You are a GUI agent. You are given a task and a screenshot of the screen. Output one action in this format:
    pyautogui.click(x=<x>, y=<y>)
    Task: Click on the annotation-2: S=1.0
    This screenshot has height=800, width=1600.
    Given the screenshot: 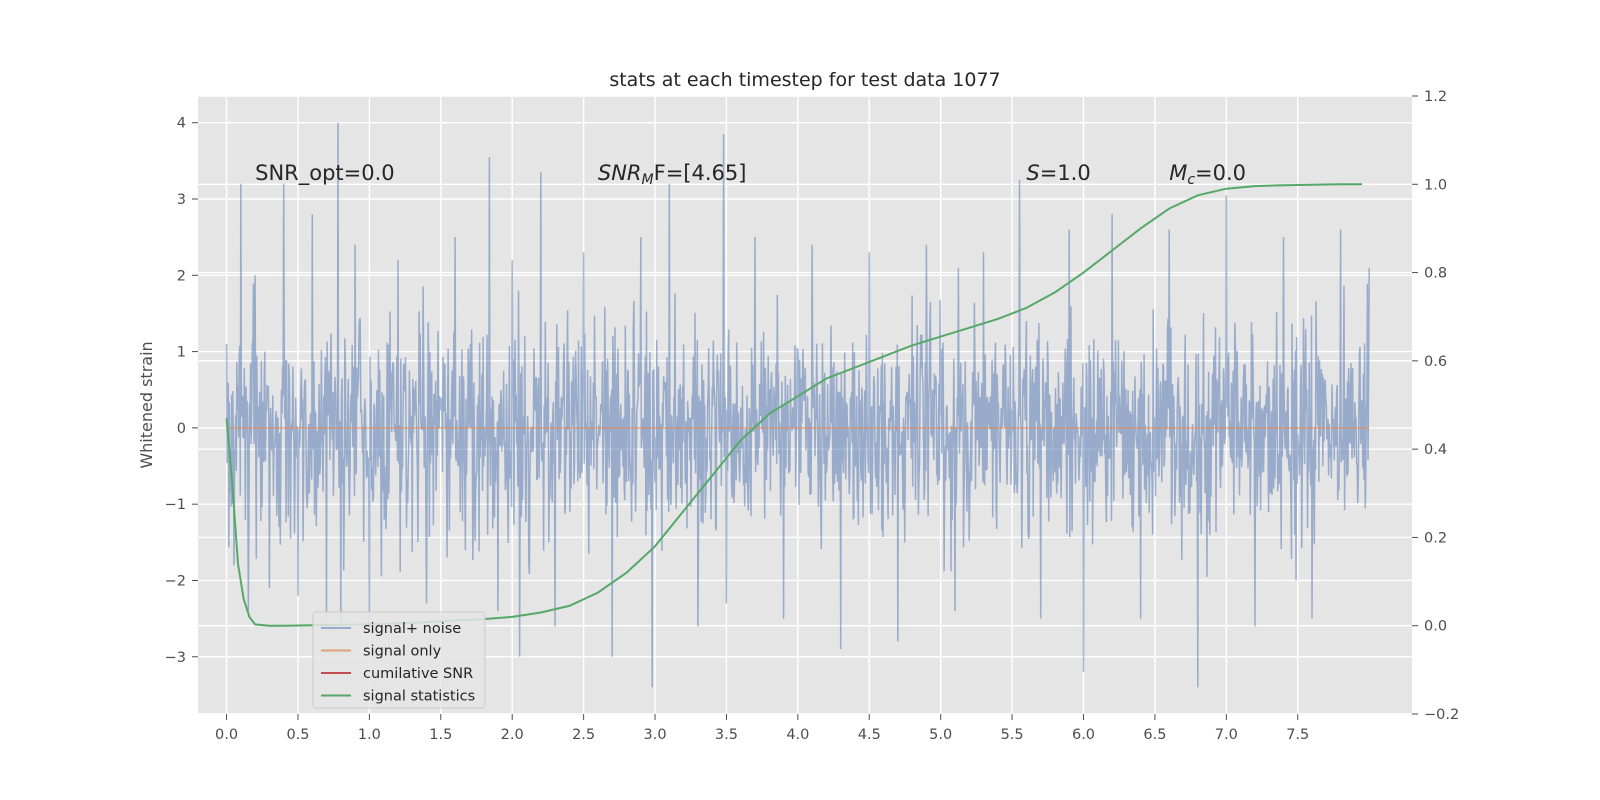 What is the action you would take?
    pyautogui.click(x=1058, y=173)
    